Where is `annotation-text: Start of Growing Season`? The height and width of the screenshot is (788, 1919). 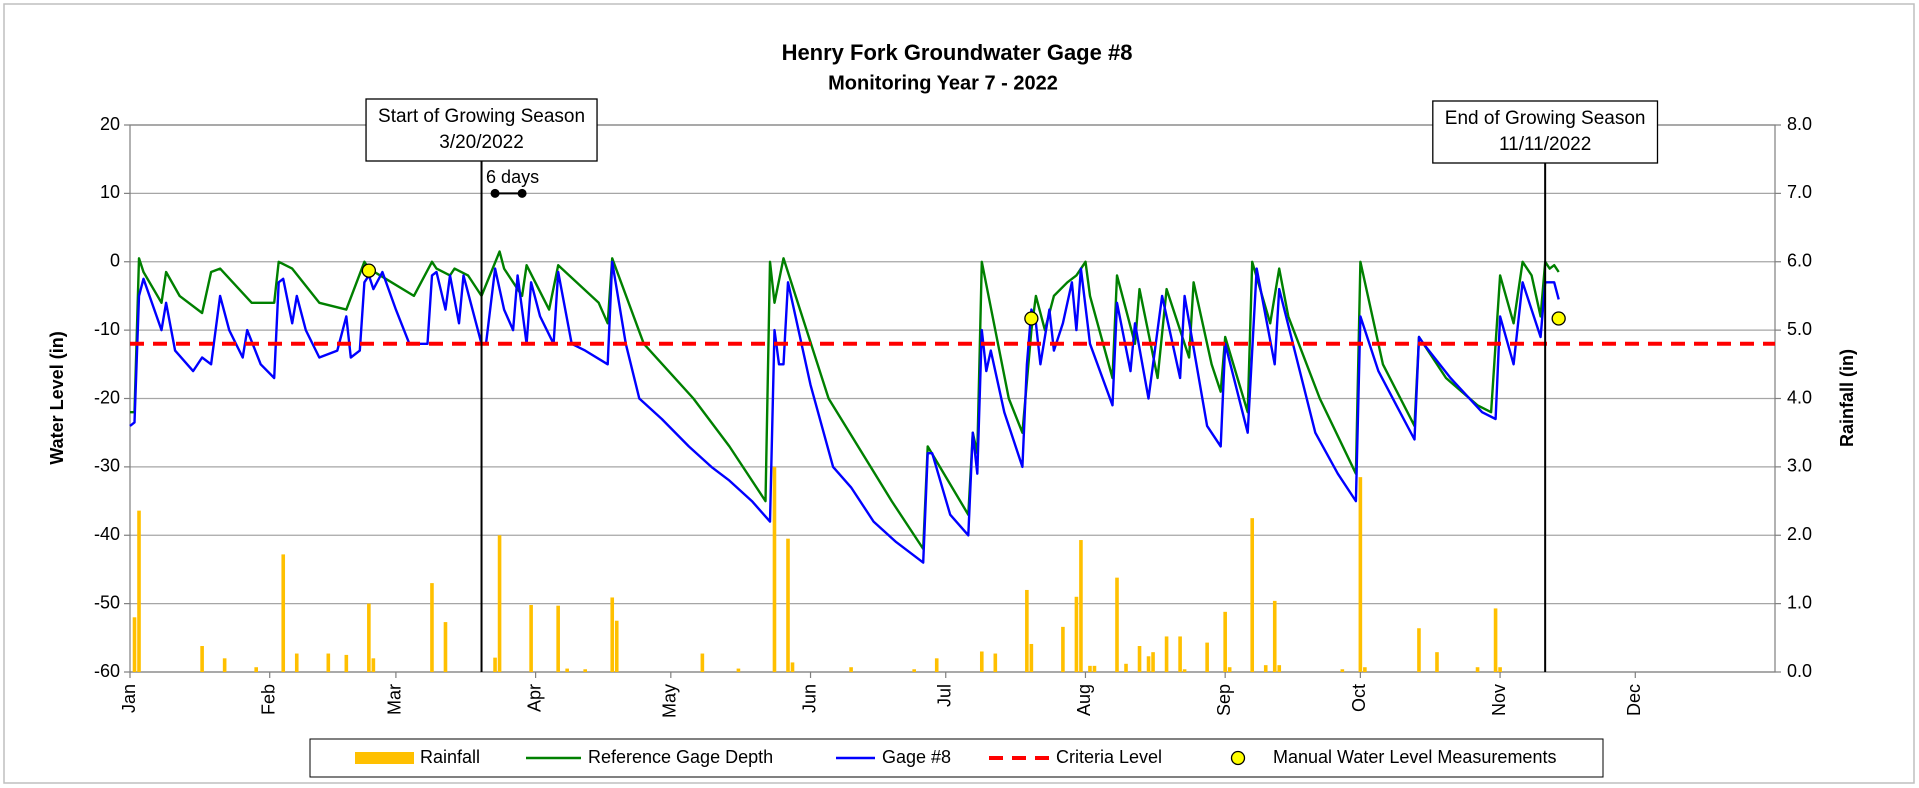 annotation-text: Start of Growing Season is located at coordinates (481, 116).